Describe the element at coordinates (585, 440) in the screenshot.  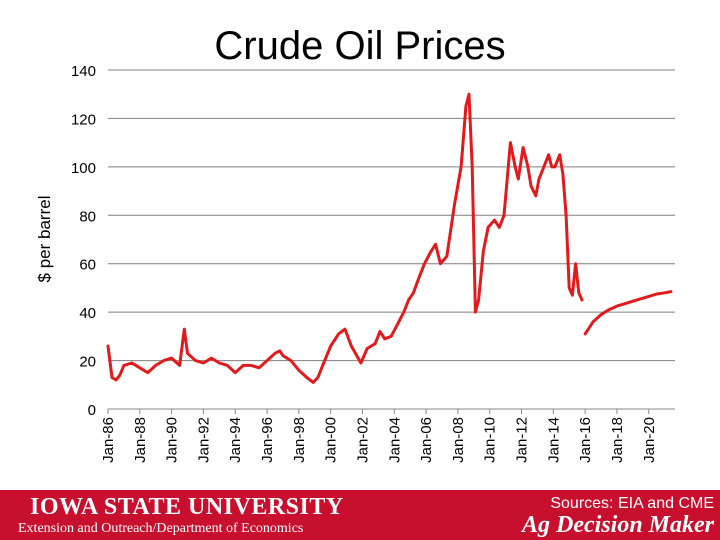
I see `x-tick-label: Jan-16` at that location.